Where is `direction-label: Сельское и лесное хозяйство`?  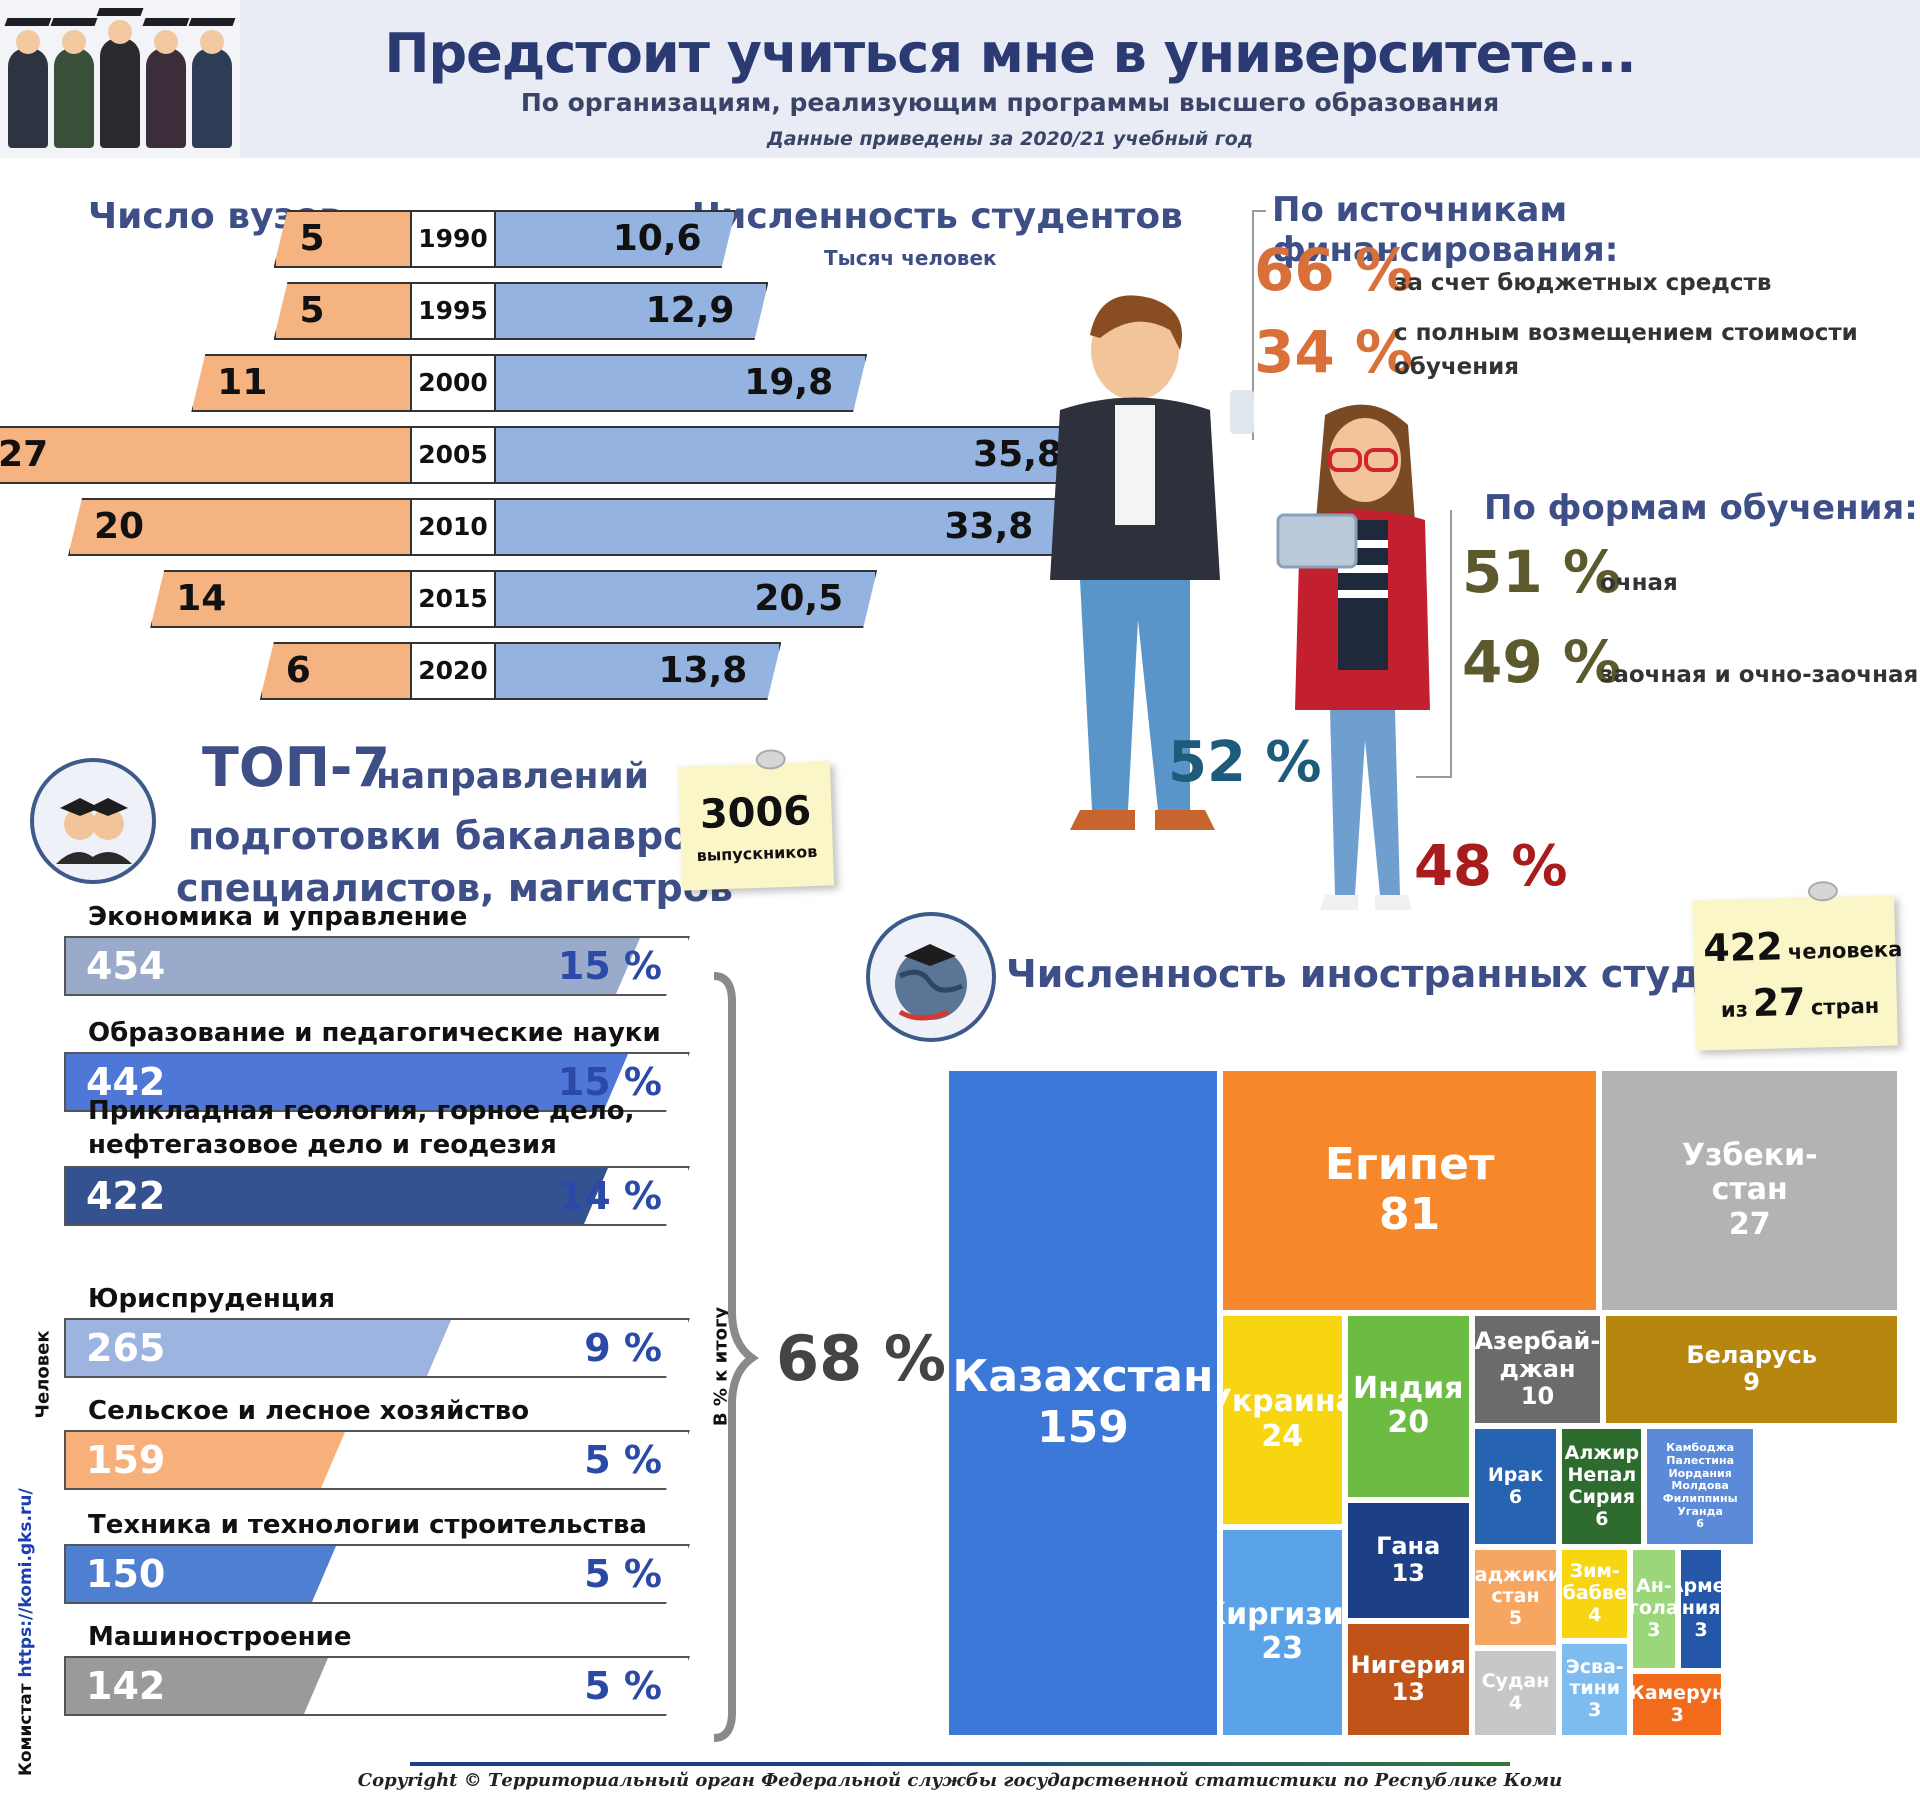
direction-label: Сельское и лесное хозяйство is located at coordinates (309, 1411).